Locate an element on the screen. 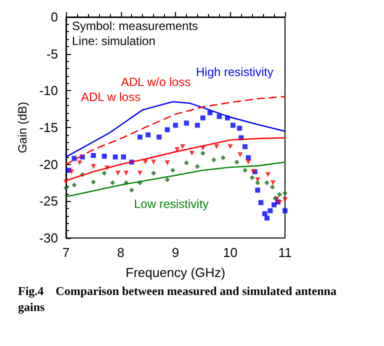 This screenshot has height=346, width=384. text: Fig.4 Comparison between measured and simulated antenna gains is located at coordinates (179, 299).